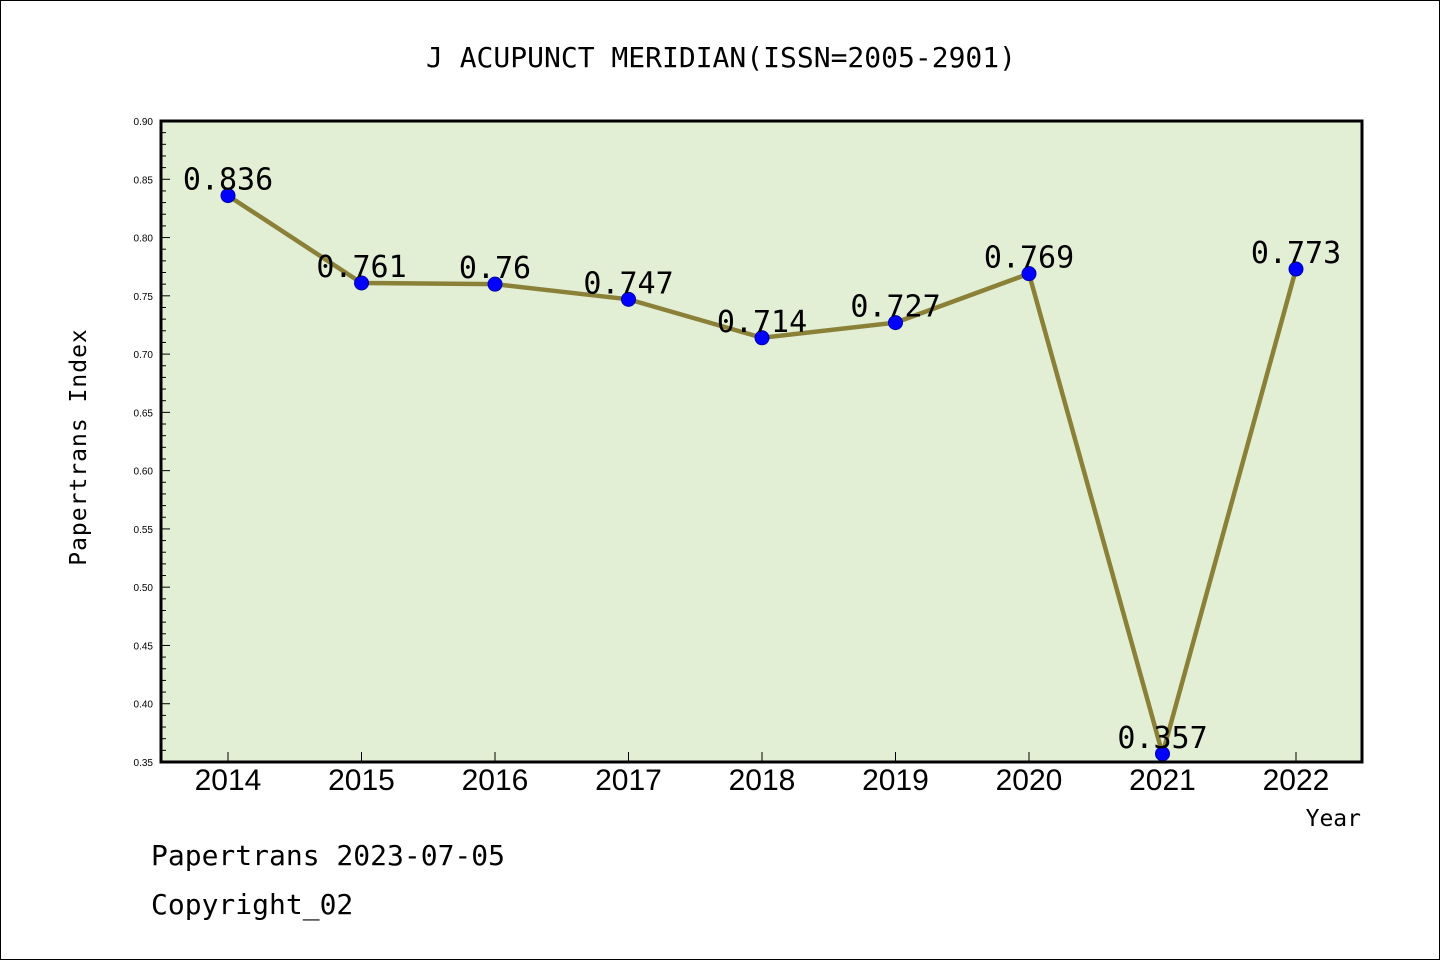 The height and width of the screenshot is (961, 1440). What do you see at coordinates (895, 307) in the screenshot?
I see `data-label: 0.727` at bounding box center [895, 307].